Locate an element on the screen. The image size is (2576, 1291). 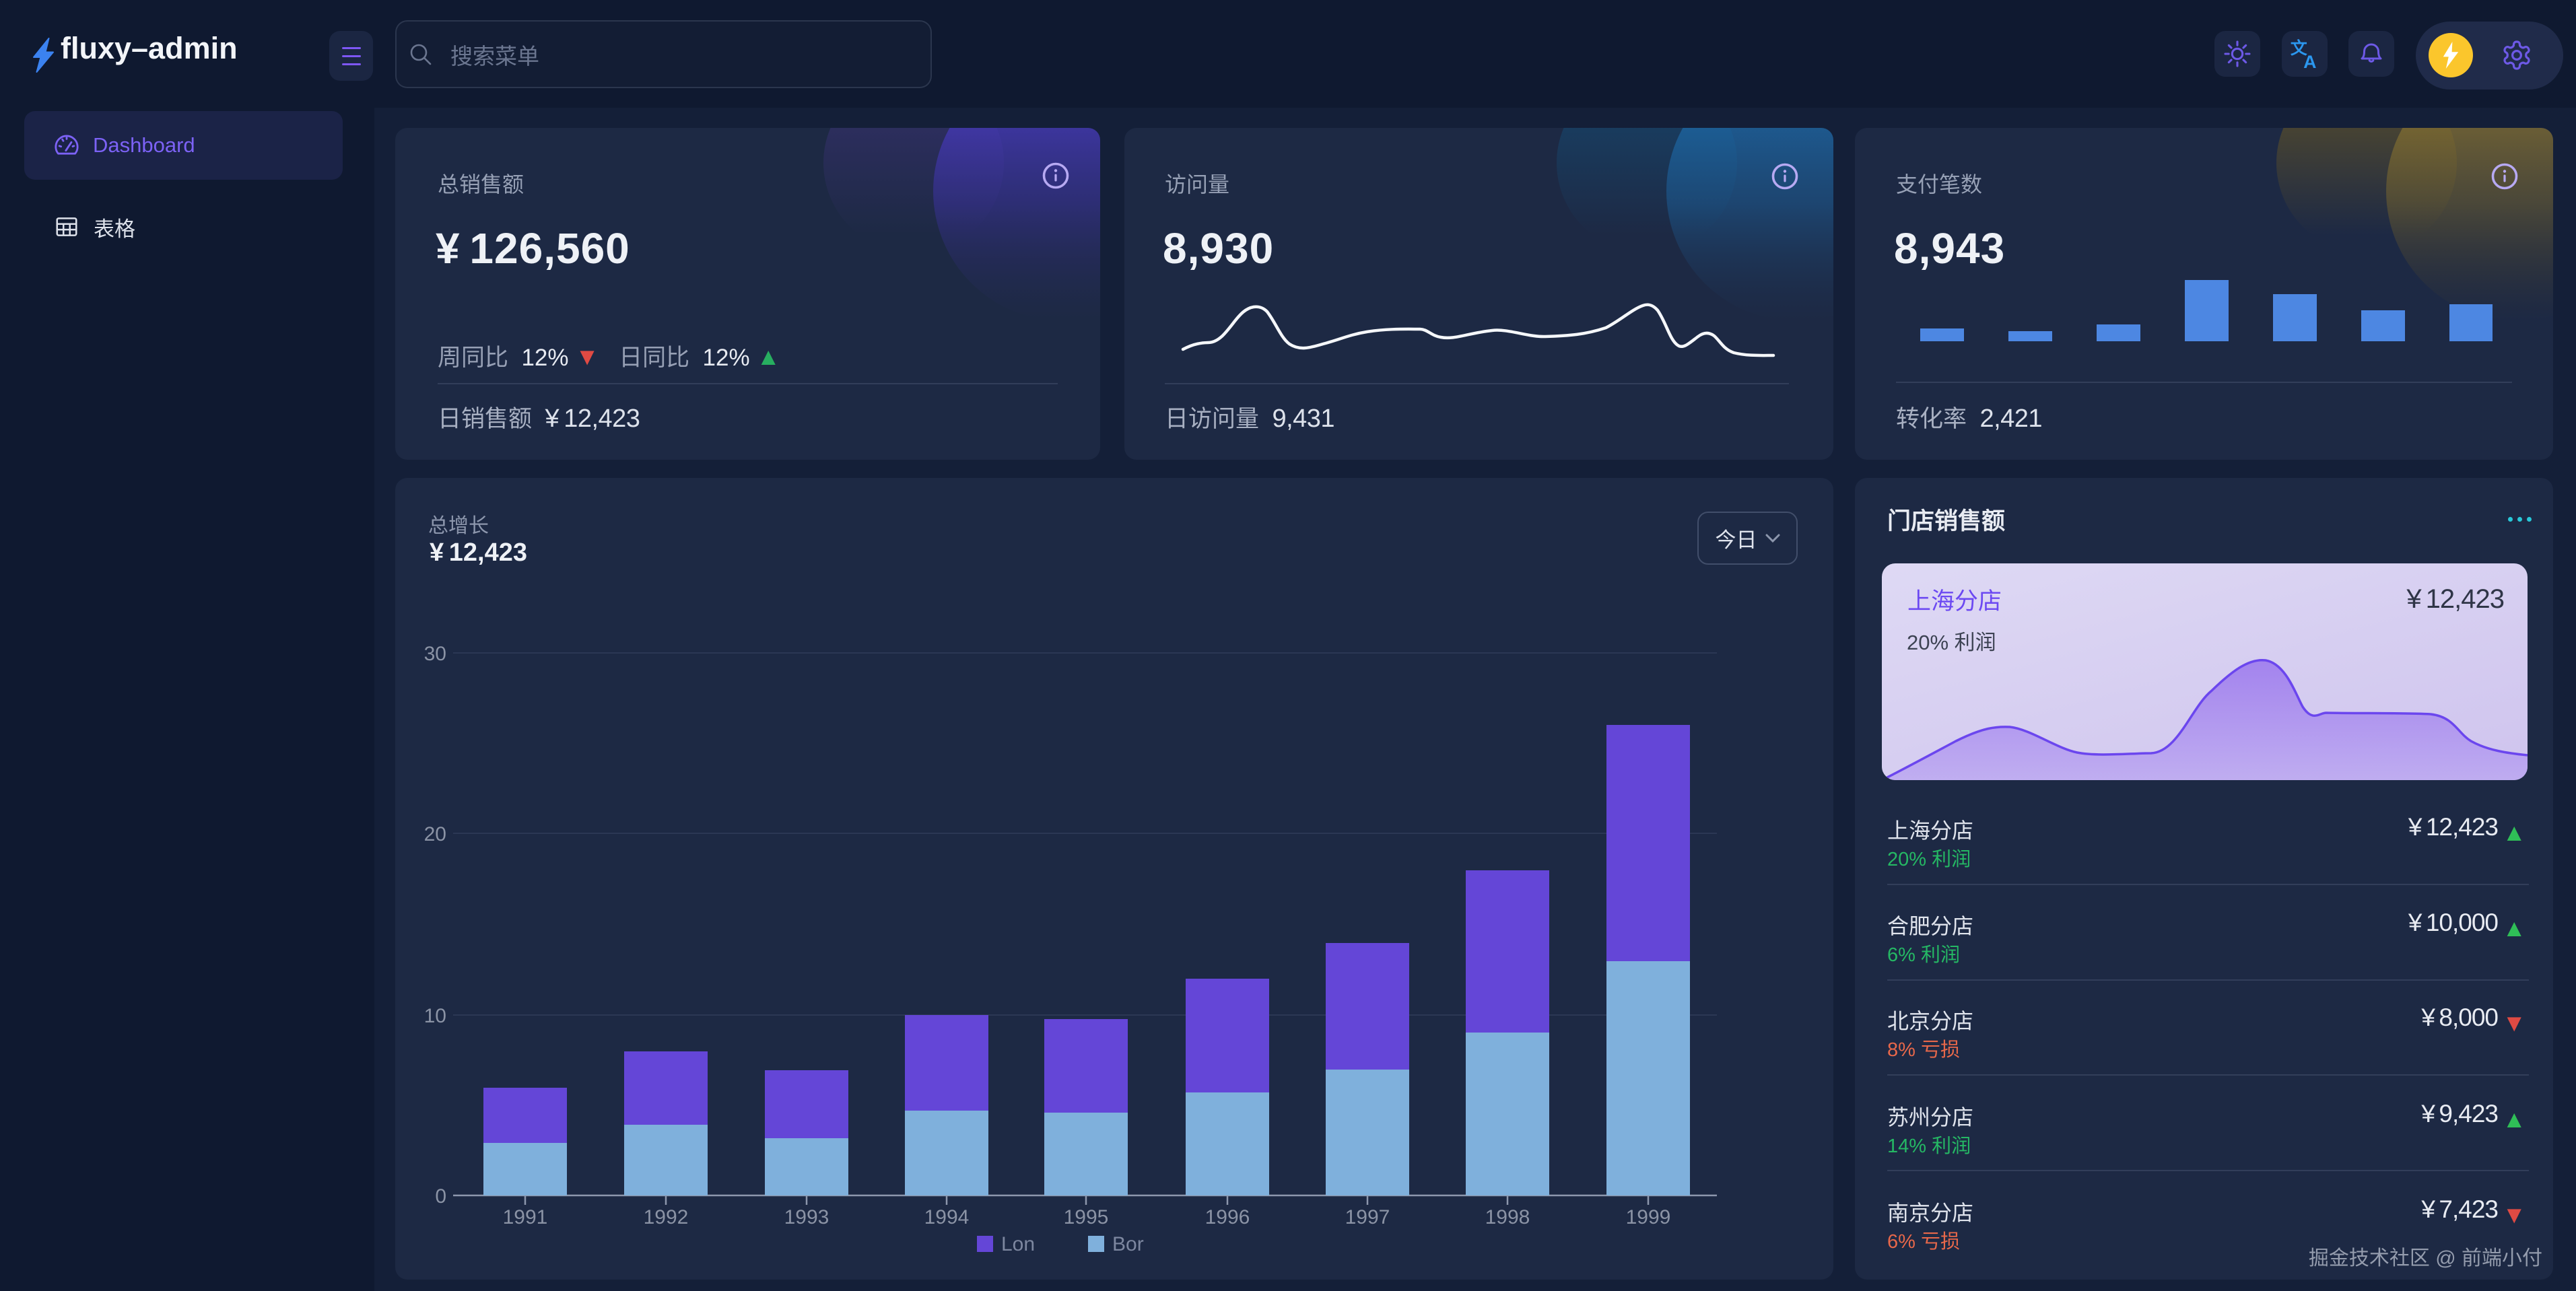
svg-text: 1995 is located at coordinates (1086, 1217).